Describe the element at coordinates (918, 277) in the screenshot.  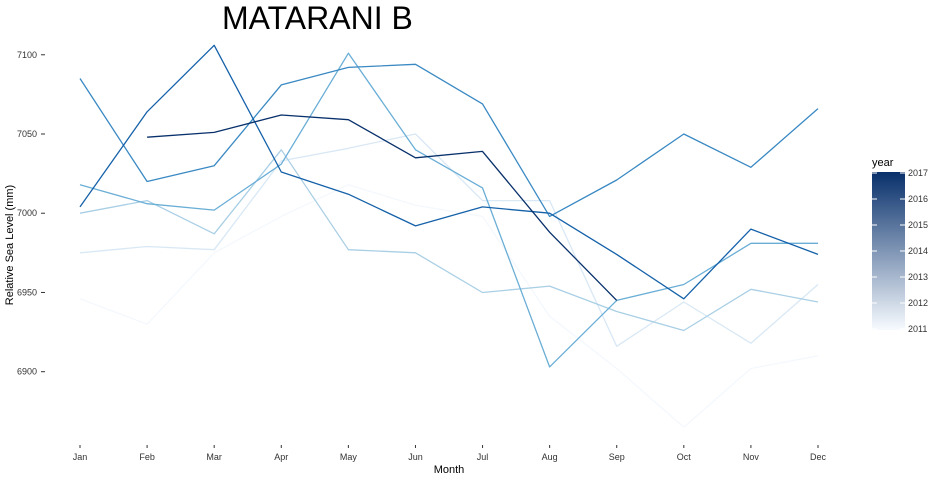
I see `legend-label: 2013` at that location.